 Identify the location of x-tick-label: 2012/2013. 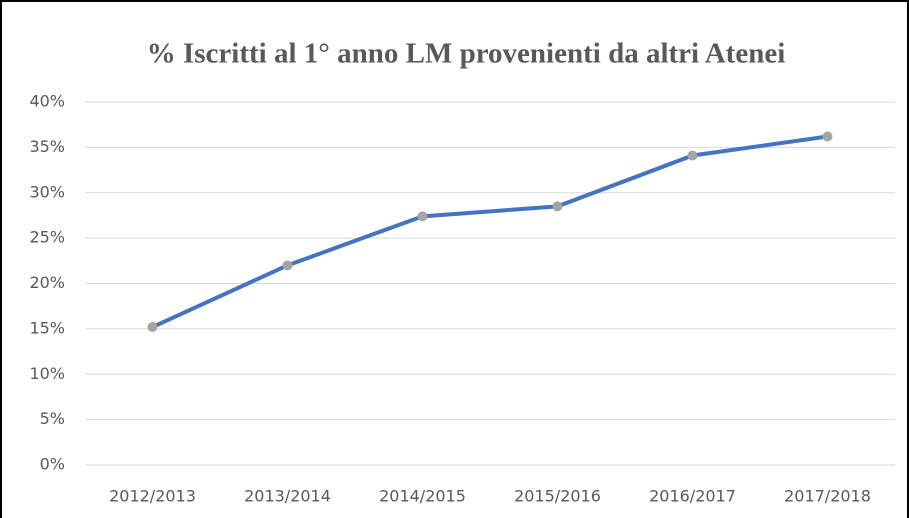
(152, 496).